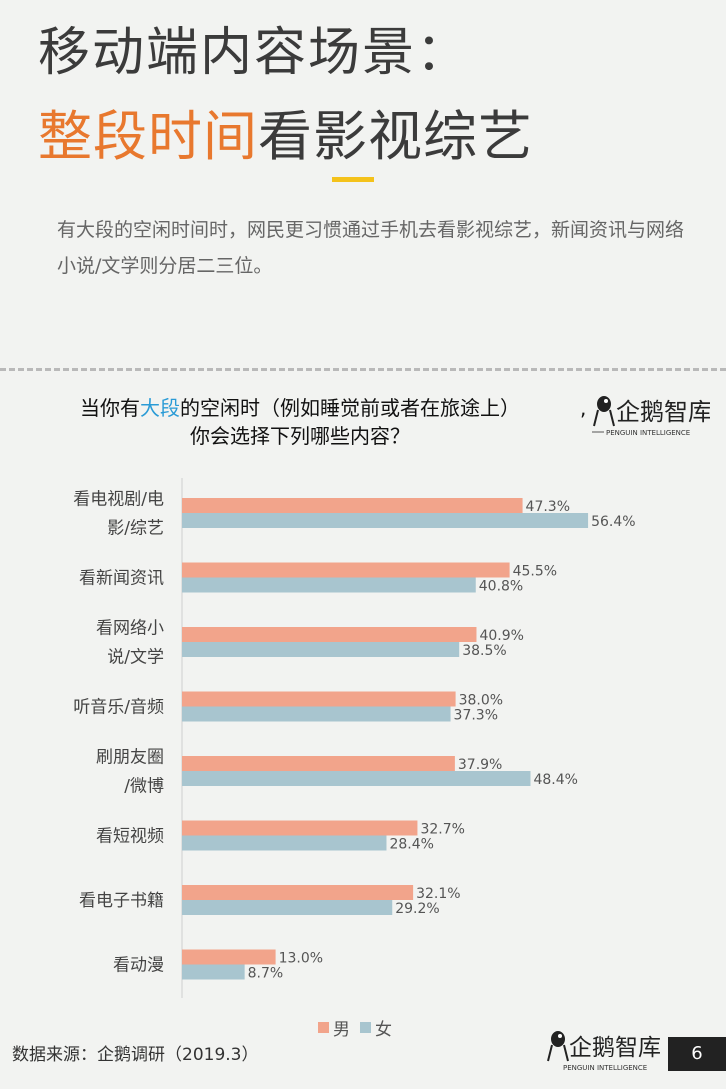 The height and width of the screenshot is (1089, 726). Describe the element at coordinates (476, 716) in the screenshot. I see `data-label: 37.3%` at that location.